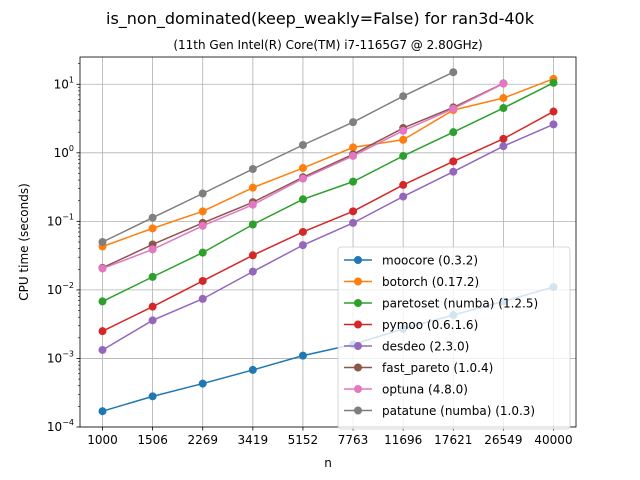 This screenshot has height=480, width=640. I want to click on x-tick-label: 7763, so click(353, 440).